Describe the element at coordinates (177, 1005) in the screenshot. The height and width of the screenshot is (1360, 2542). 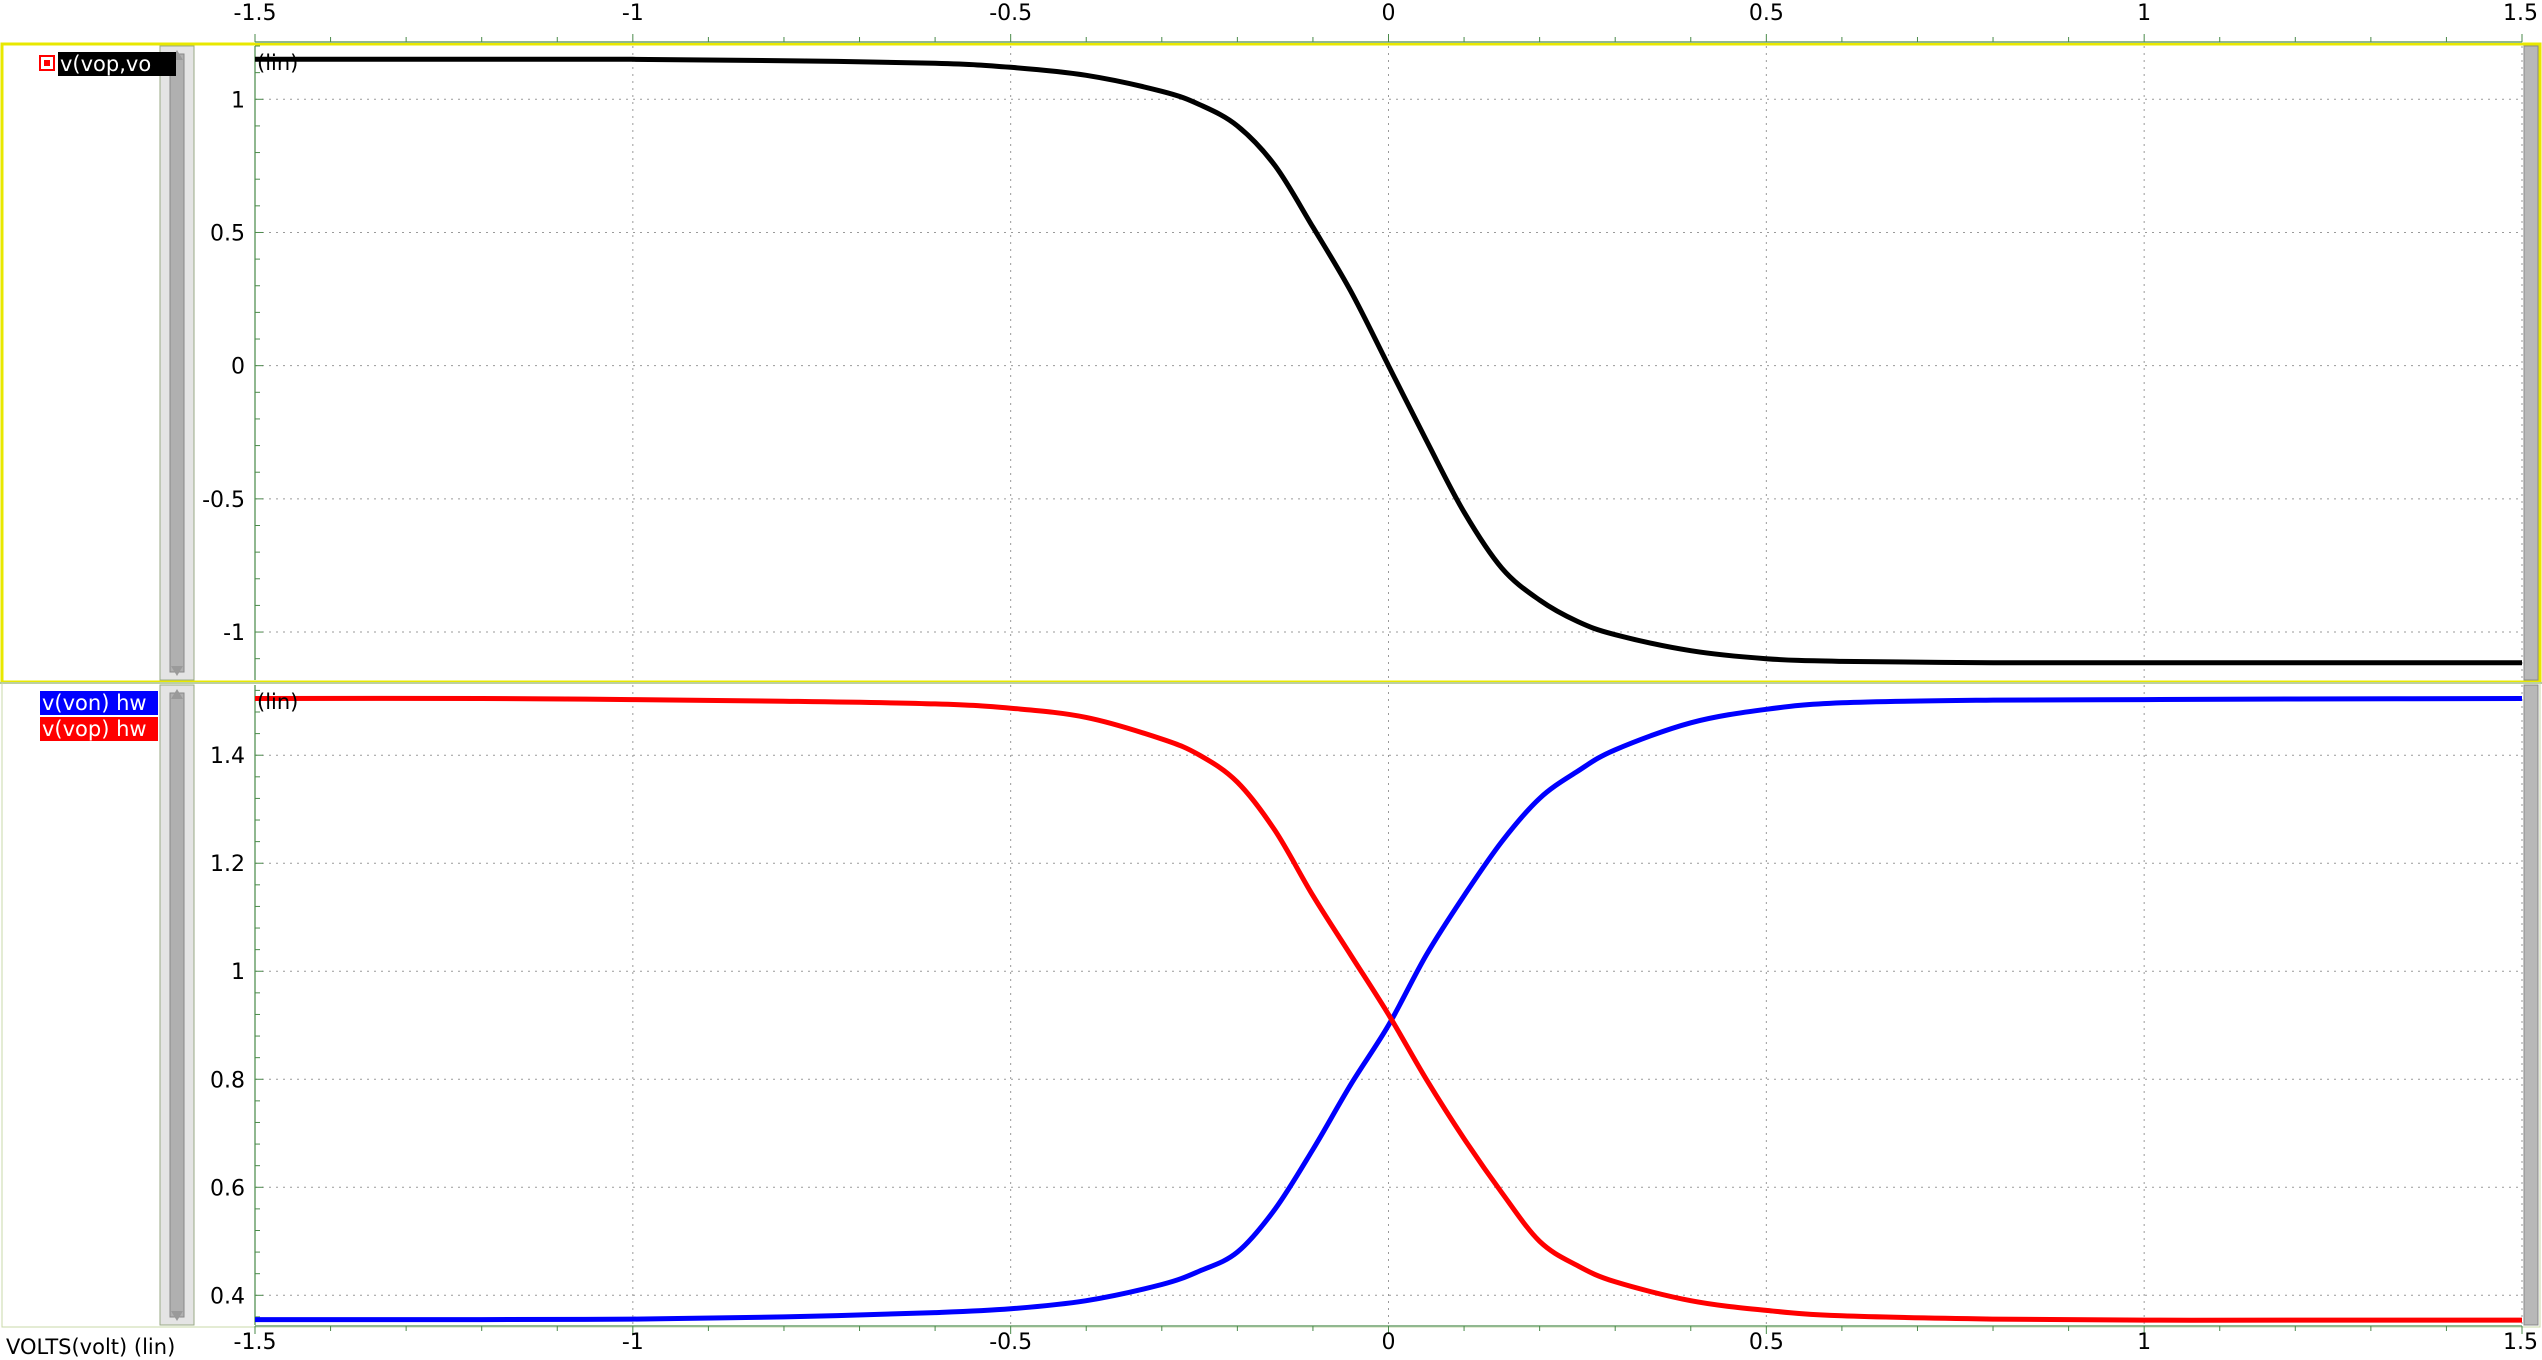
I see `panel-2-left-scroll-thumb` at that location.